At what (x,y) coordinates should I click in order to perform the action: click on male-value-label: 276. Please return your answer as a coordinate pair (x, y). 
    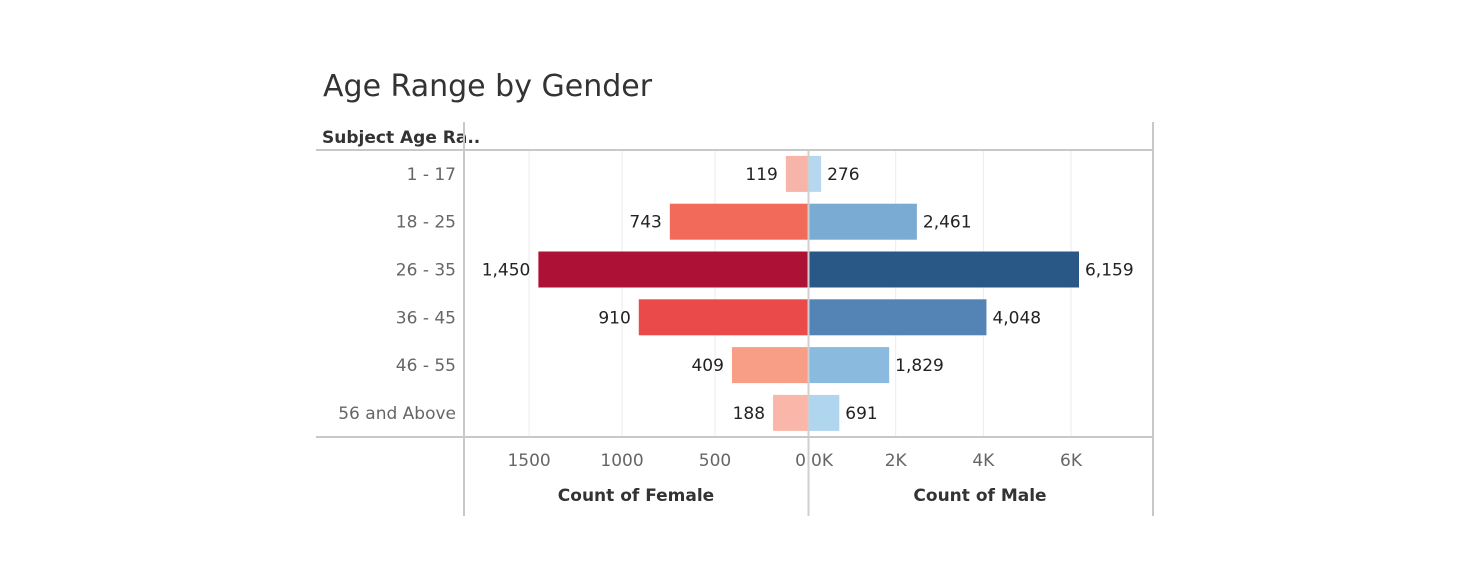
    Looking at the image, I should click on (843, 175).